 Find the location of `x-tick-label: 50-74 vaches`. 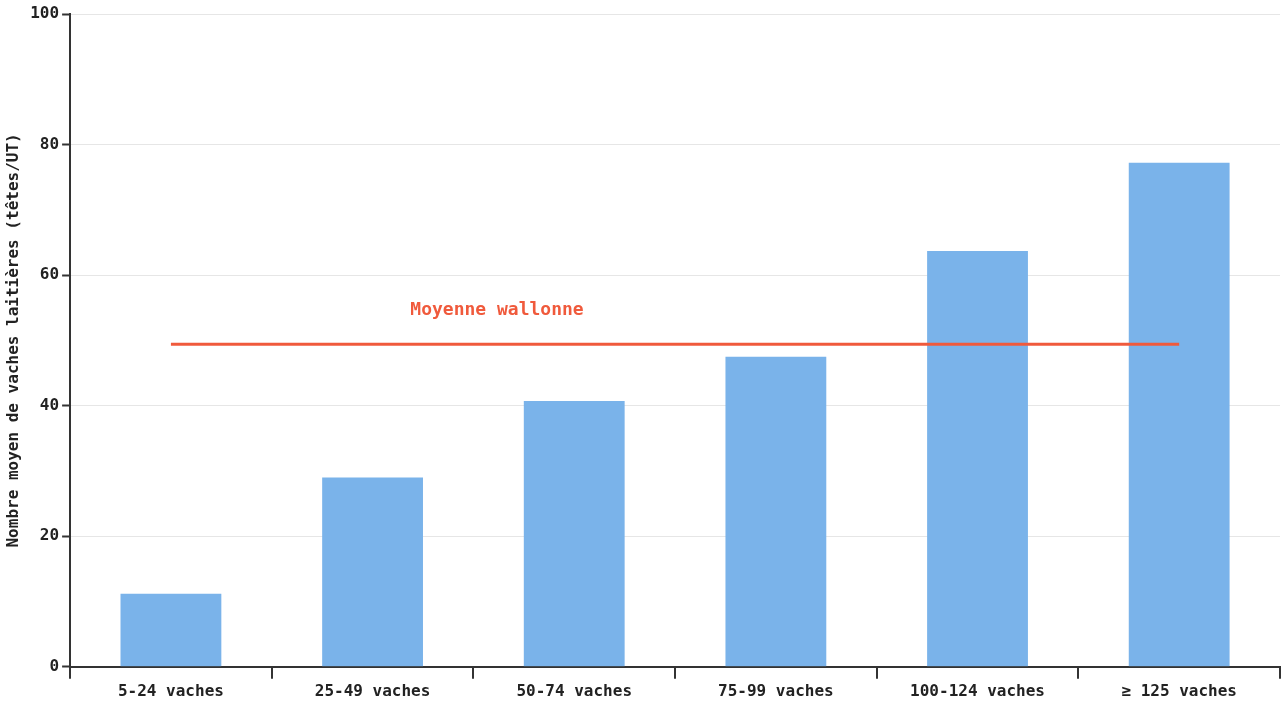

x-tick-label: 50-74 vaches is located at coordinates (574, 690).